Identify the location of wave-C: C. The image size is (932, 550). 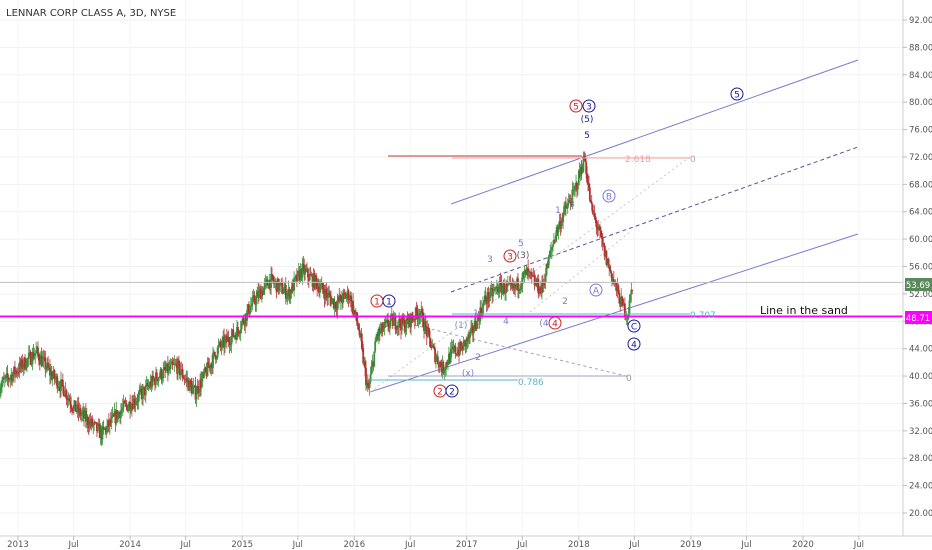
(634, 328).